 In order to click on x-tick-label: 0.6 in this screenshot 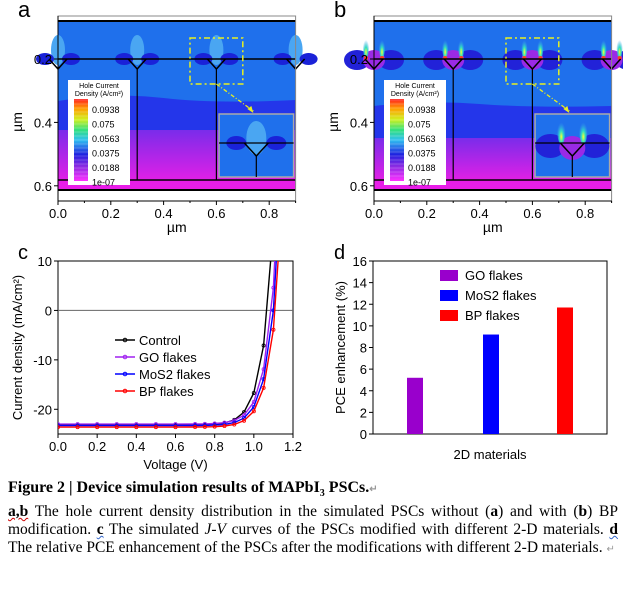, I will do `click(532, 213)`.